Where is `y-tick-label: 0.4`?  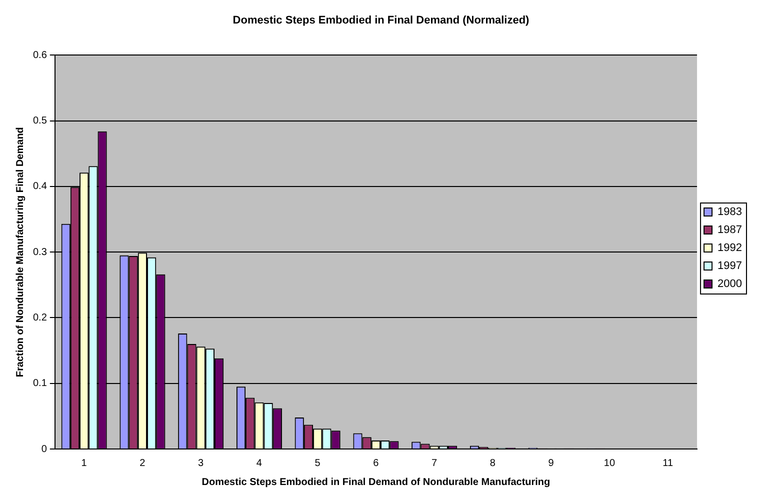 y-tick-label: 0.4 is located at coordinates (40, 186).